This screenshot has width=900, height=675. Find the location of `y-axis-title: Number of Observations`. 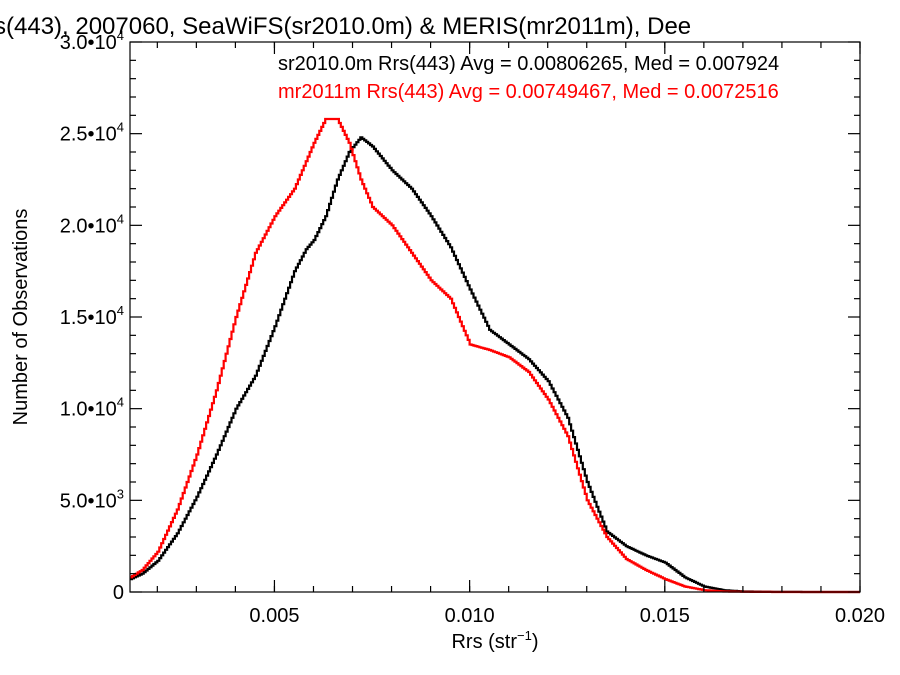

y-axis-title: Number of Observations is located at coordinates (21, 317).